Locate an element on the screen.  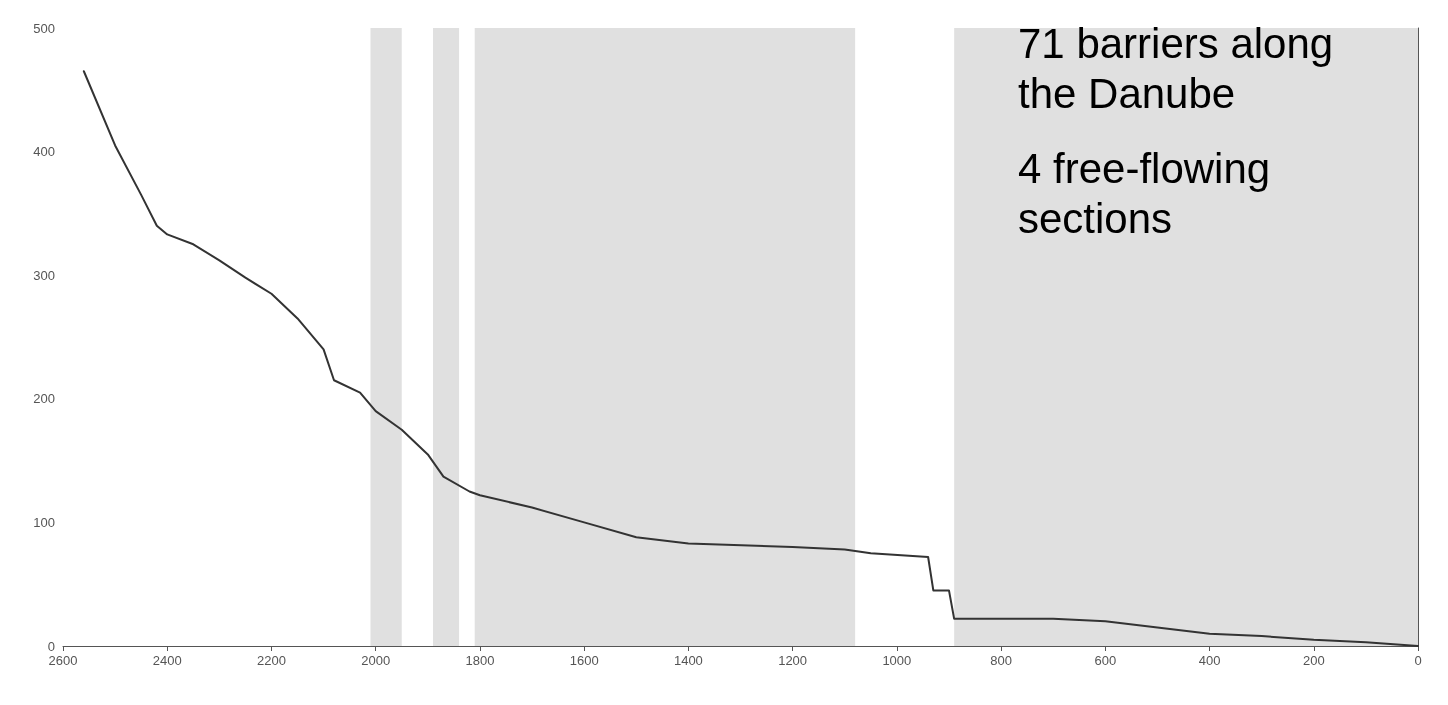
y-tick-label: 100 is located at coordinates (44, 522).